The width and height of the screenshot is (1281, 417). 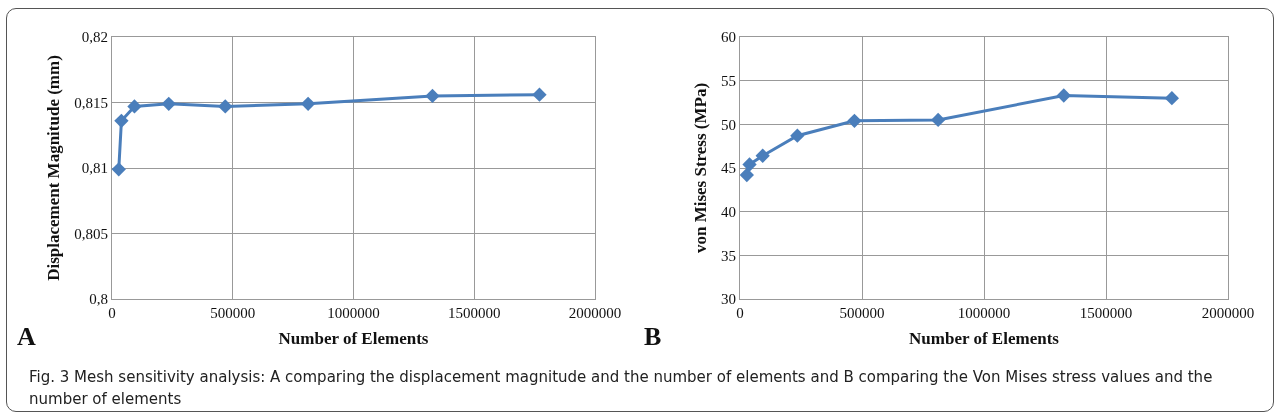 I want to click on y-tick-label: 0,8, so click(x=98, y=299).